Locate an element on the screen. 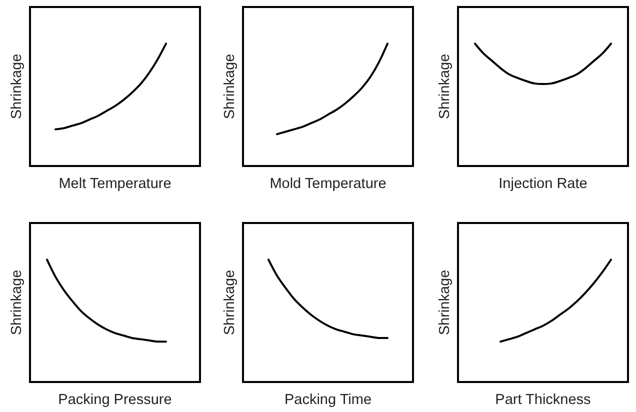  x-axis-title: Mold Temperature is located at coordinates (328, 184).